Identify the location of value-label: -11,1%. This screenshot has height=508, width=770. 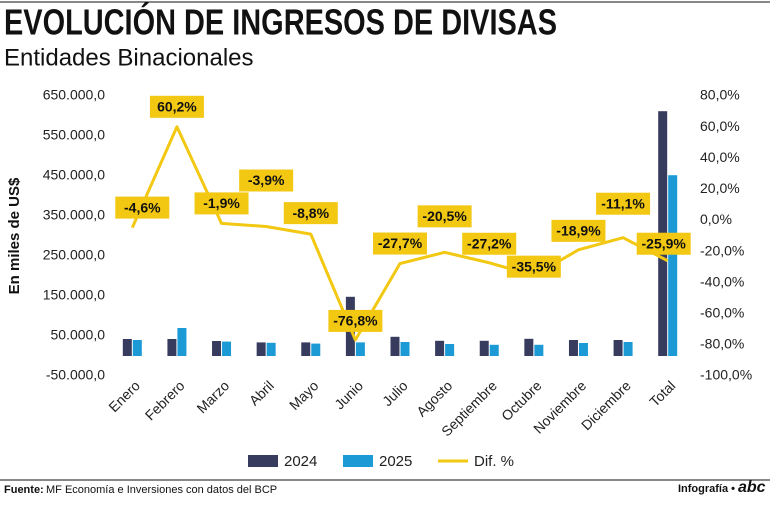
(623, 203).